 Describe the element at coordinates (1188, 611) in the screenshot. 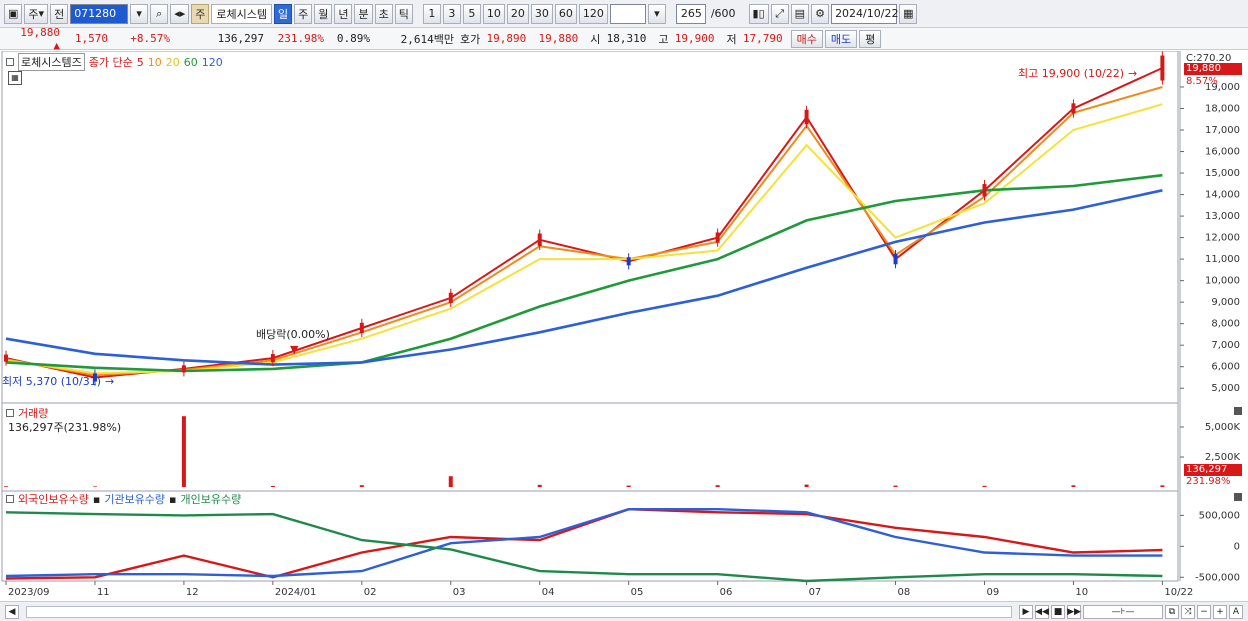

I see `tools-icon: ⤨` at that location.